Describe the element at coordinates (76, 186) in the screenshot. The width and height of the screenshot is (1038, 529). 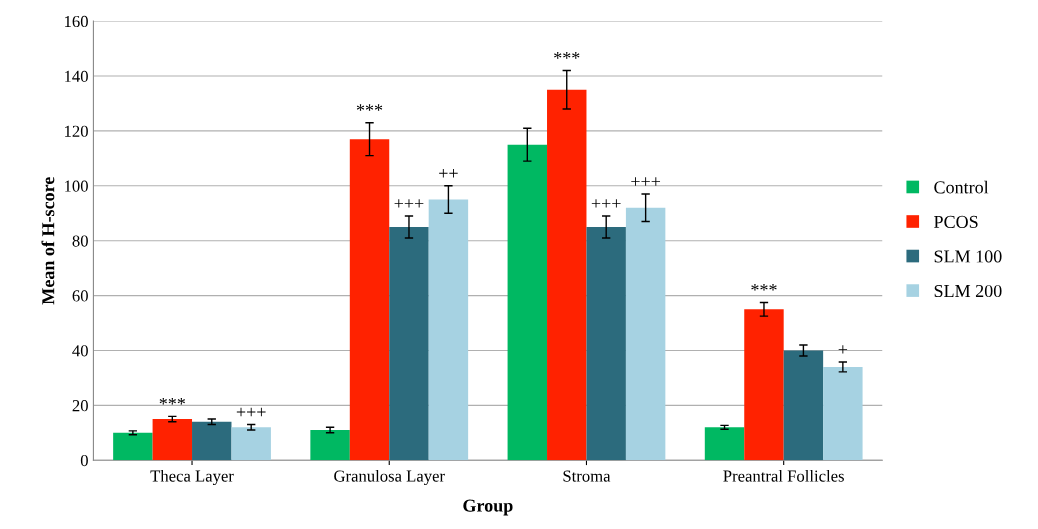
I see `y-tick-label: 100` at that location.